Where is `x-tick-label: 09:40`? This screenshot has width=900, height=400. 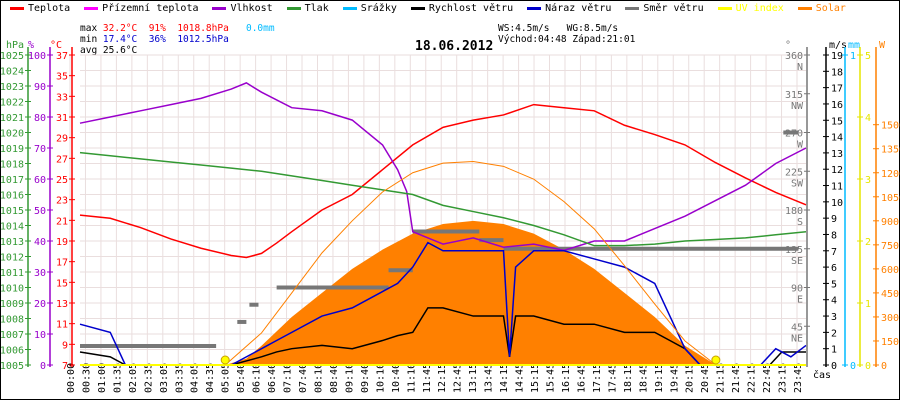
x-tick-label: 09:40 is located at coordinates (365, 378).